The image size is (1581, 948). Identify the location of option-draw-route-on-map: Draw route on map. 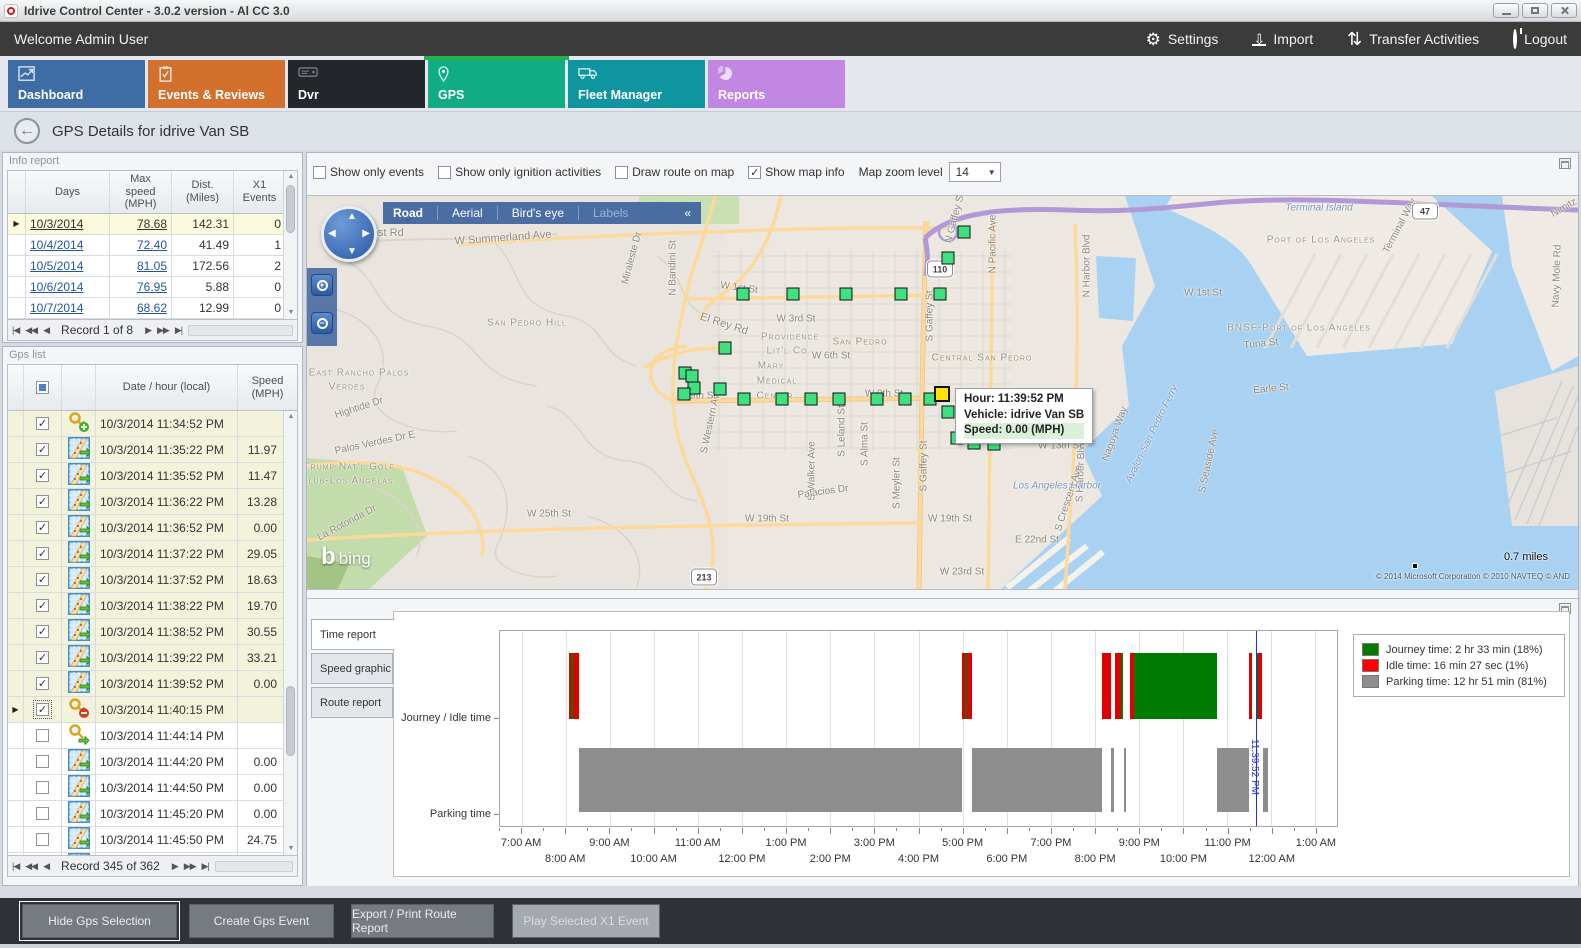
(674, 172).